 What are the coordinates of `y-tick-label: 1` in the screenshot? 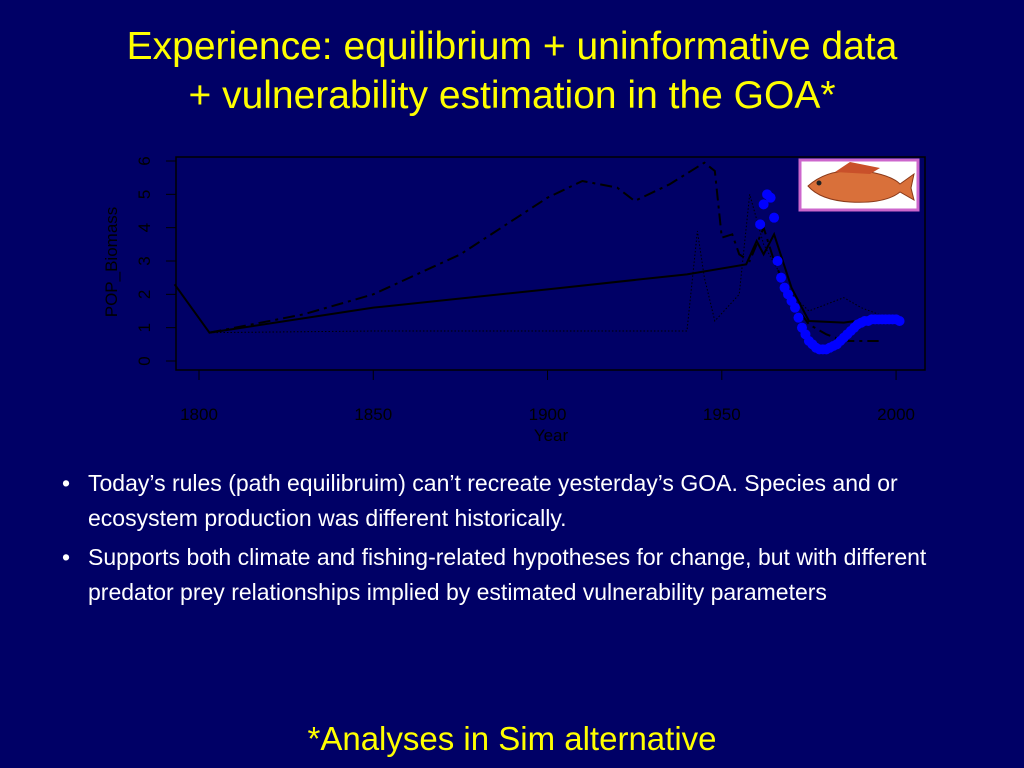 It's located at (144, 327).